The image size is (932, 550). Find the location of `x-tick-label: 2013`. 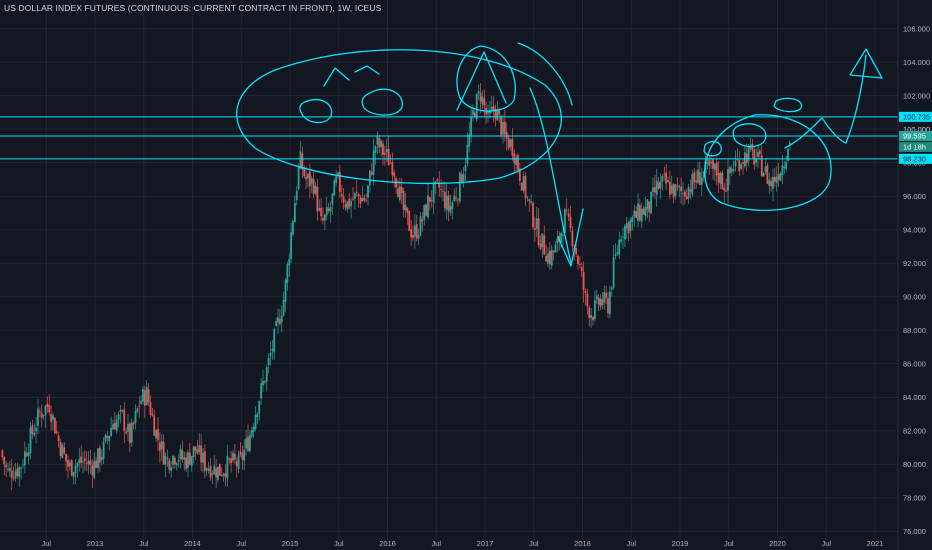

x-tick-label: 2013 is located at coordinates (95, 543).